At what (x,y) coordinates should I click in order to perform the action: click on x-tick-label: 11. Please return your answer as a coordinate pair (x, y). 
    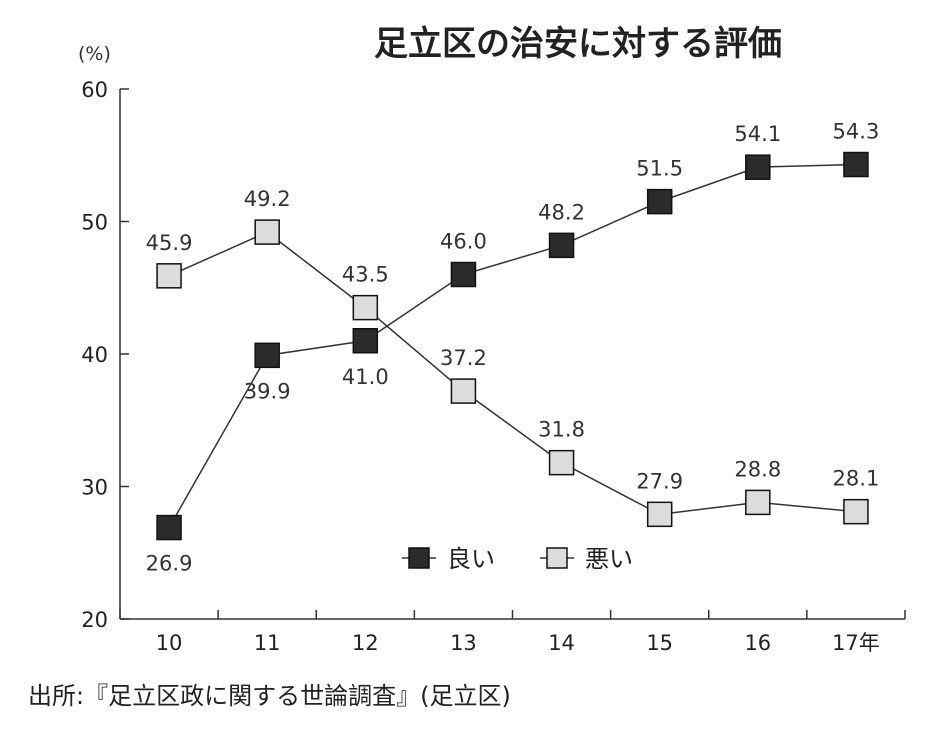
    Looking at the image, I should click on (267, 643).